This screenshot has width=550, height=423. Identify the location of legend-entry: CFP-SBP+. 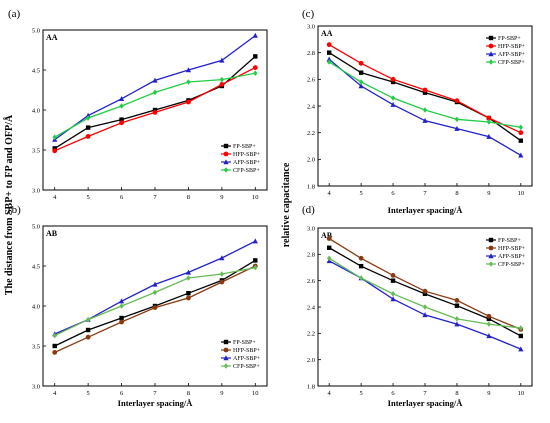
(511, 265).